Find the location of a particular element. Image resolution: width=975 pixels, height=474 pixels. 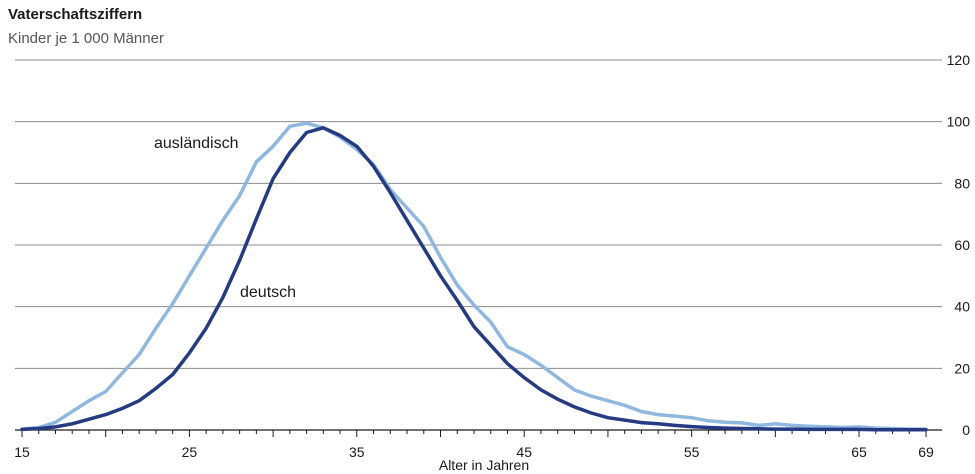

x-tick-label: 55 is located at coordinates (692, 452).